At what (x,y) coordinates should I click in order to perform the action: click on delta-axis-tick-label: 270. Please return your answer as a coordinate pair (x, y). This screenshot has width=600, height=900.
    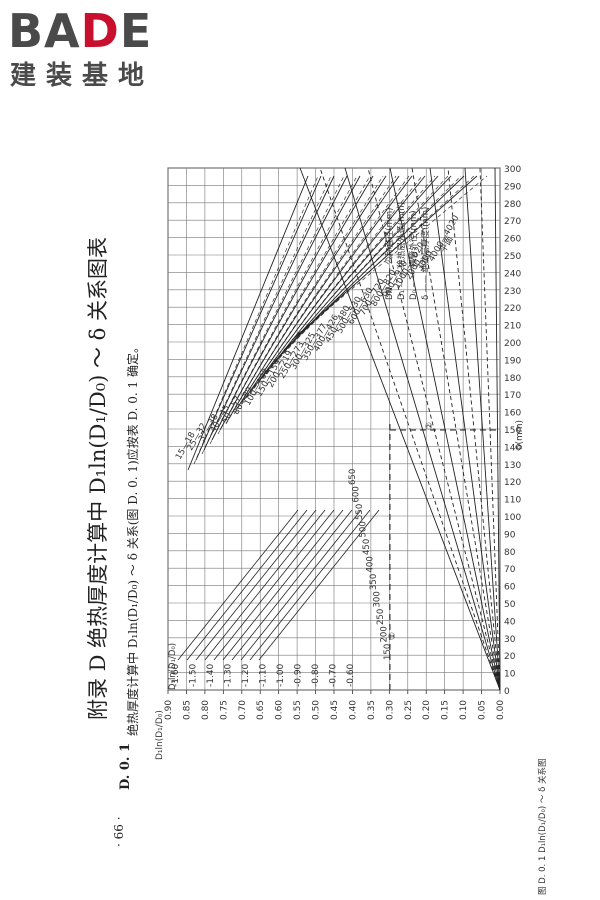
    Looking at the image, I should click on (512, 222).